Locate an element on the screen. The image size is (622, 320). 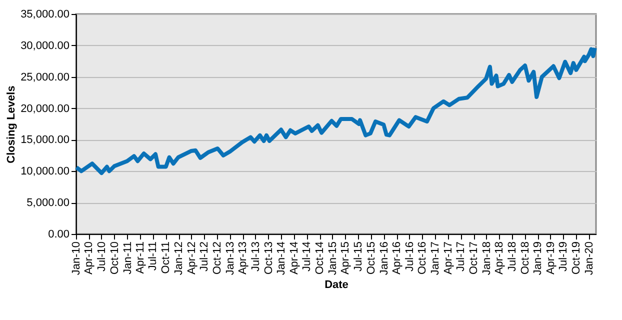
x-tick-label: Oct-16 is located at coordinates (422, 258).